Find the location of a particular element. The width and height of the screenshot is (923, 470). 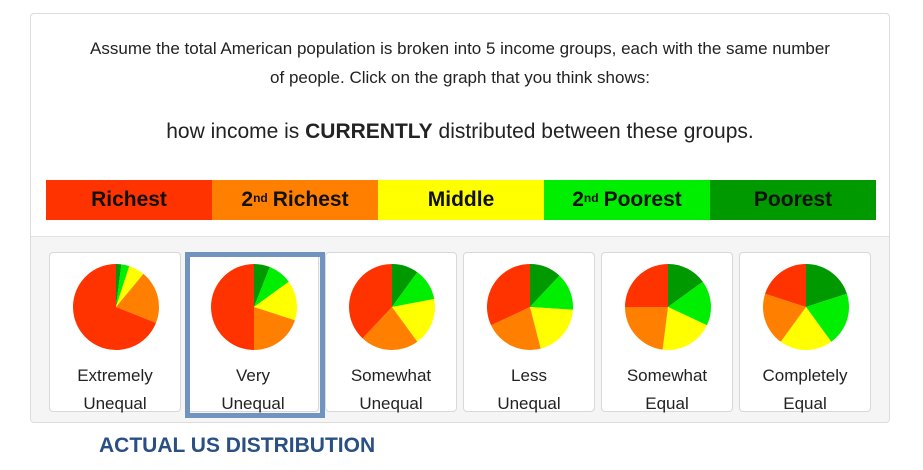

option-label: Completely Equal is located at coordinates (805, 390).